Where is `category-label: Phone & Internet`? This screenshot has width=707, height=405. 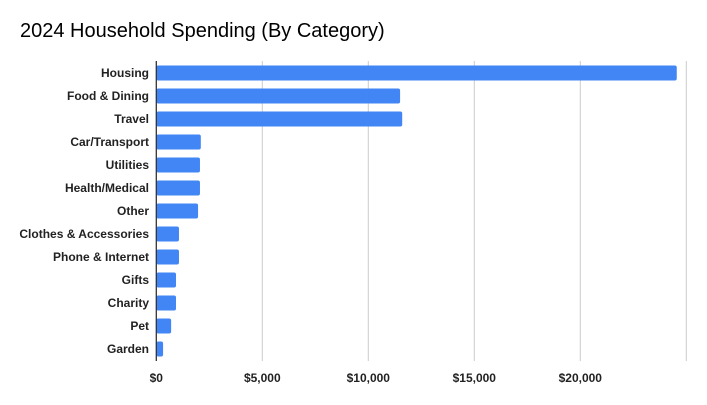 category-label: Phone & Internet is located at coordinates (101, 257).